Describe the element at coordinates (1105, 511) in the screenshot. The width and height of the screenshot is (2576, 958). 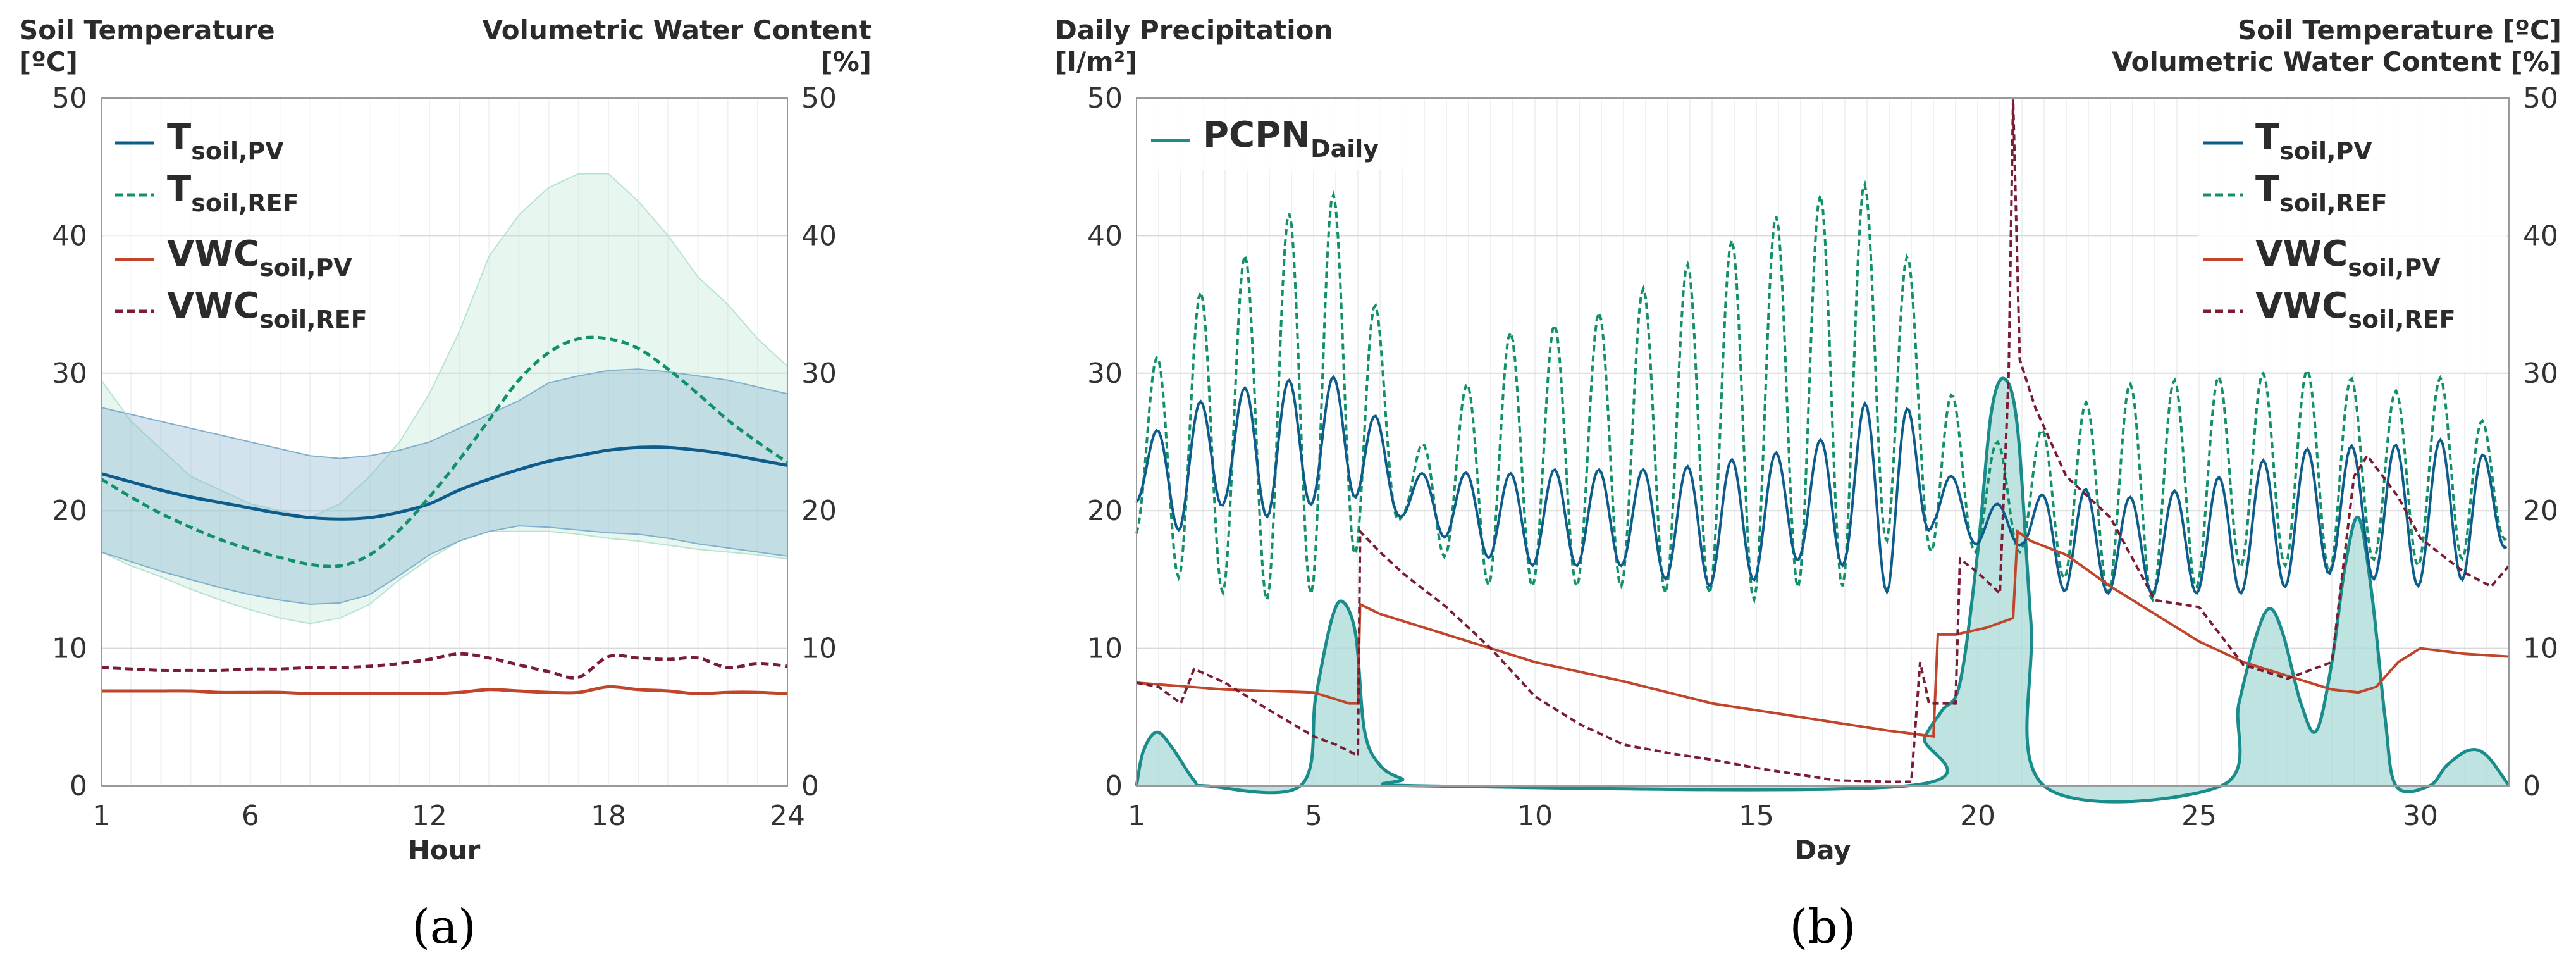
I see `panel-b-ytick-left-label: 20` at that location.